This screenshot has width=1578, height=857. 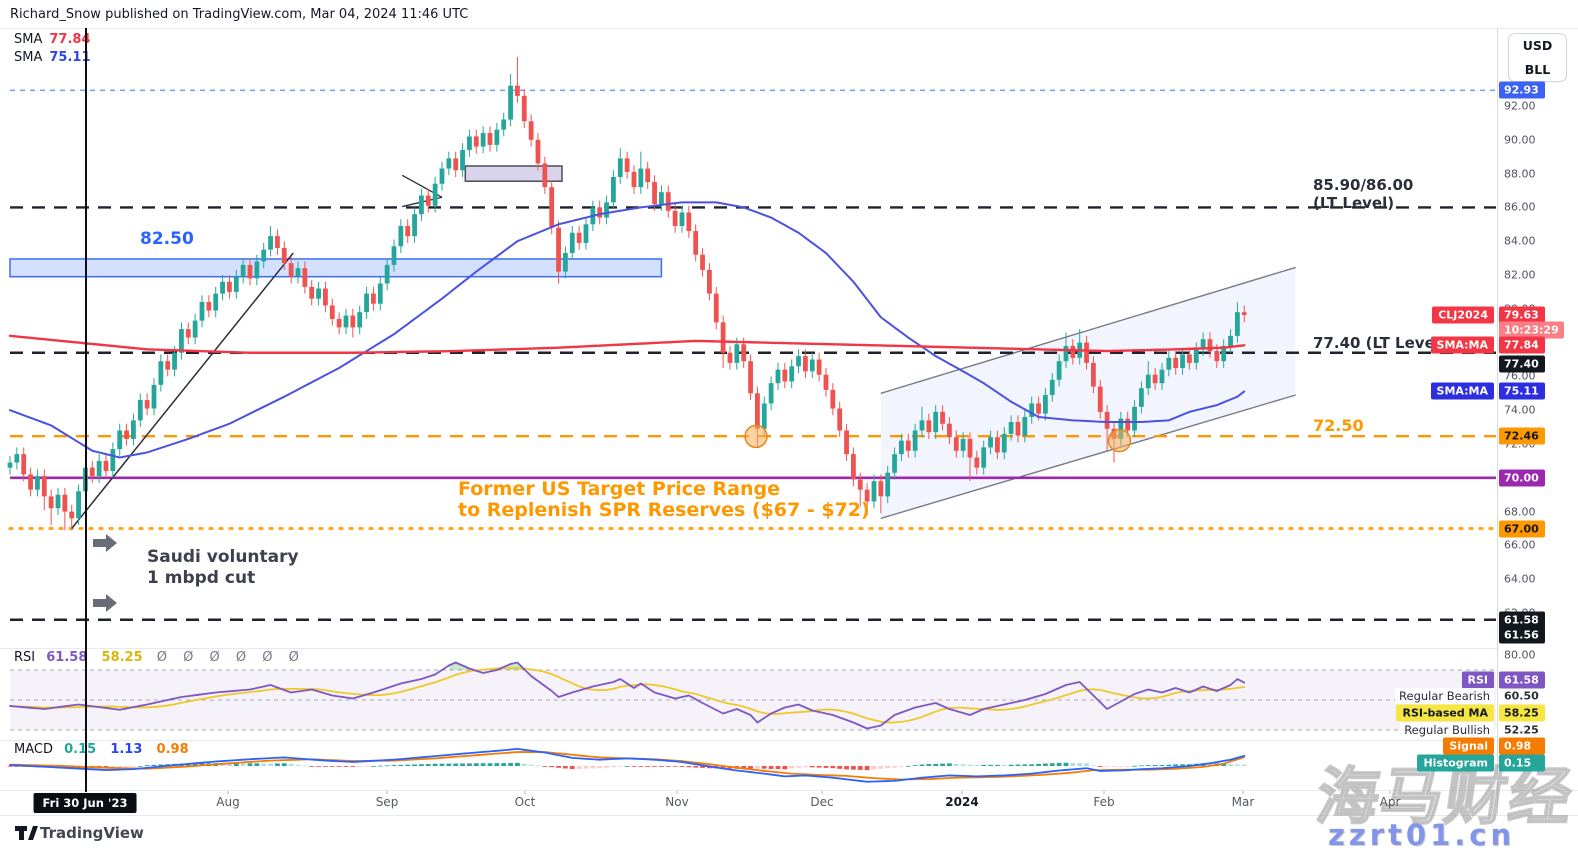 What do you see at coordinates (1520, 140) in the screenshot?
I see `price-axis-tick-90.00: 90.00` at bounding box center [1520, 140].